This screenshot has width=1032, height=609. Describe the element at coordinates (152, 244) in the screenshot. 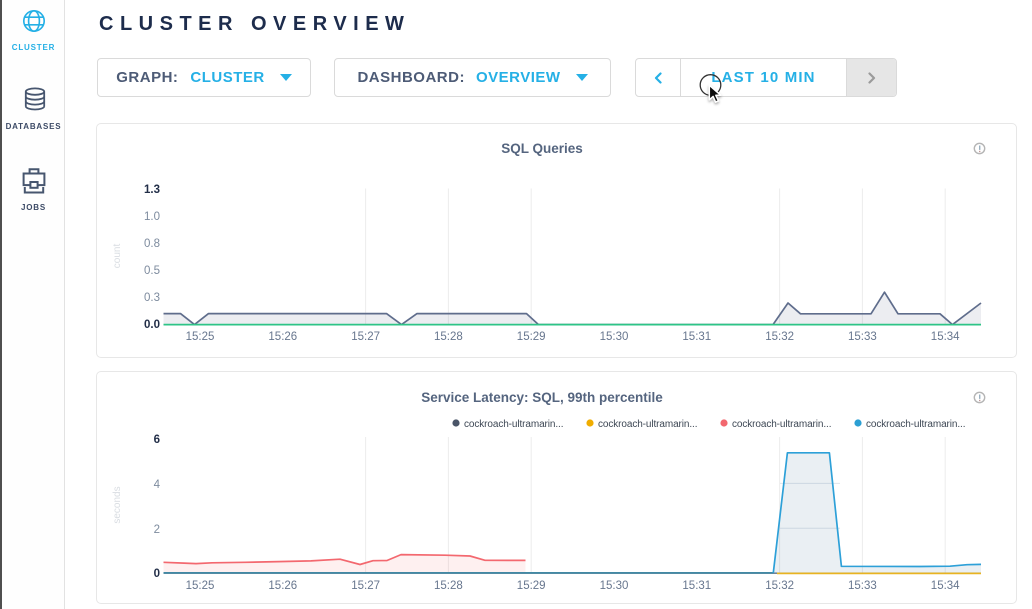

I see `svg-text: 0.8` at that location.